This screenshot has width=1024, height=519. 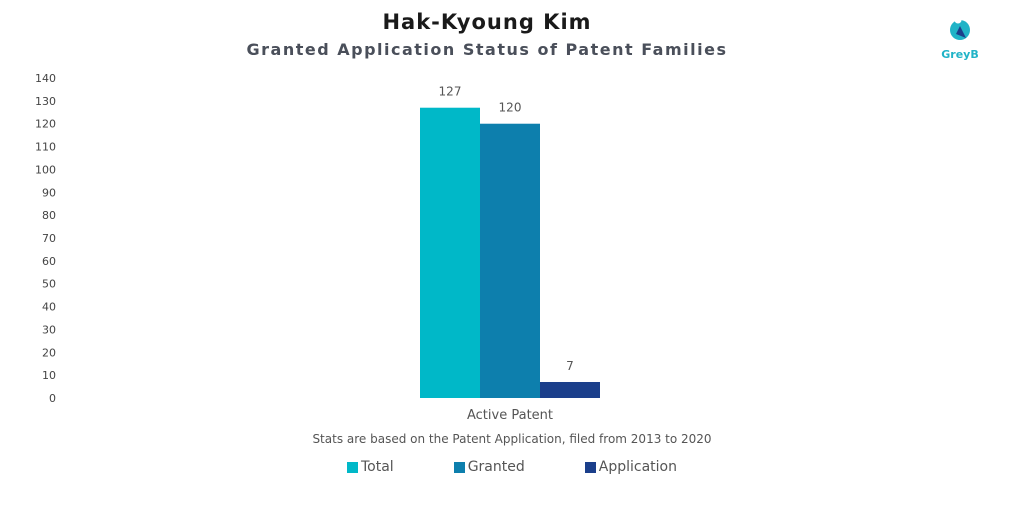 What do you see at coordinates (49, 238) in the screenshot?
I see `y-tick-label: 70` at bounding box center [49, 238].